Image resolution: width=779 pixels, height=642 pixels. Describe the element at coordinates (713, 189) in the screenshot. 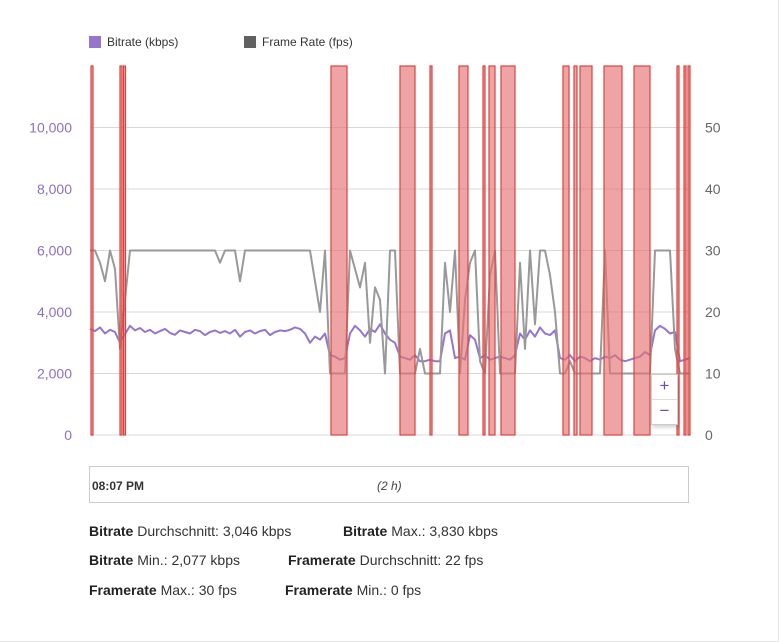

I see `right-axis-tick-label: 40` at that location.